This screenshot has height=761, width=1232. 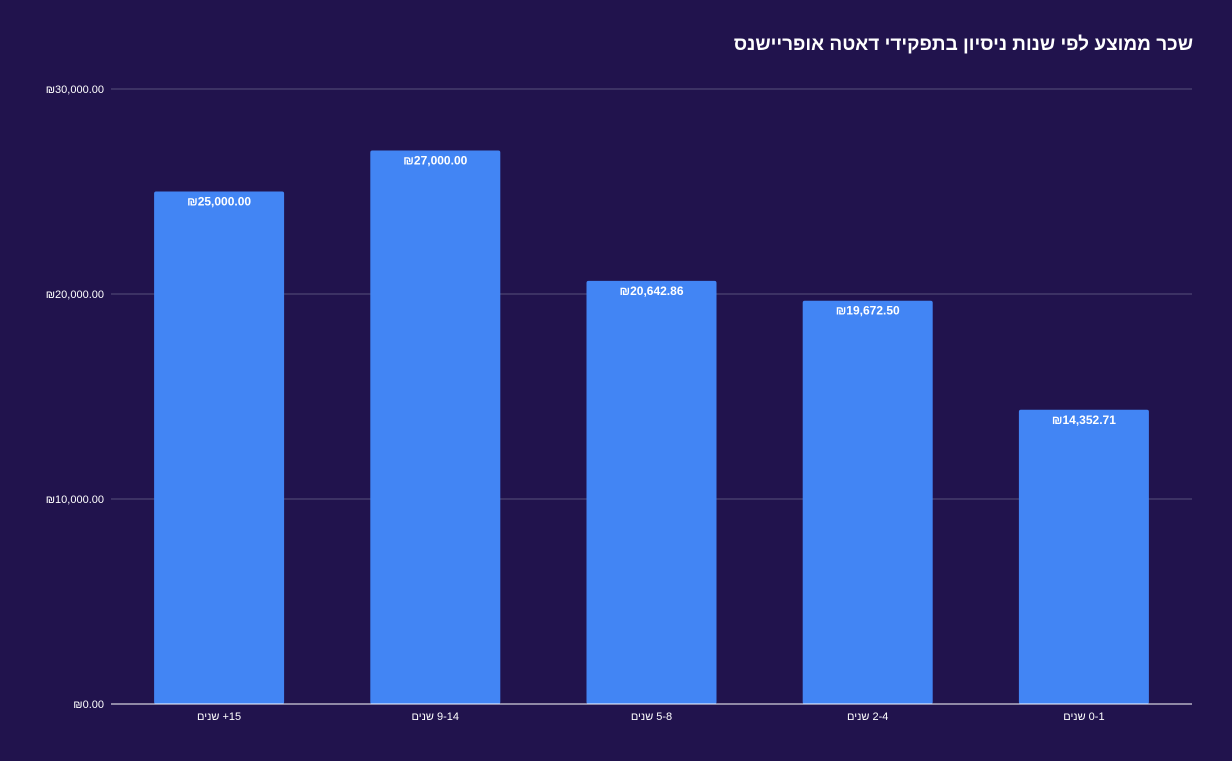 What do you see at coordinates (75, 295) in the screenshot?
I see `y-tick-label: ₪20,000.00` at bounding box center [75, 295].